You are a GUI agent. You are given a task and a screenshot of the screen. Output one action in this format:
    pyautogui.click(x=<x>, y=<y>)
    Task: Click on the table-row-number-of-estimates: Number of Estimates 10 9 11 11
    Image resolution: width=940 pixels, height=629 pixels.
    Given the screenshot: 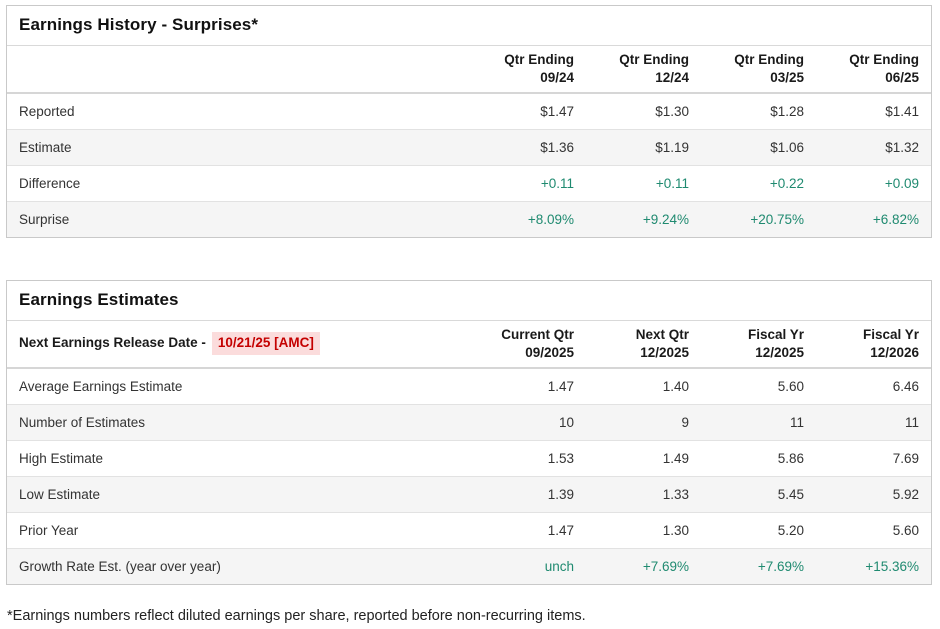 What is the action you would take?
    pyautogui.click(x=469, y=423)
    